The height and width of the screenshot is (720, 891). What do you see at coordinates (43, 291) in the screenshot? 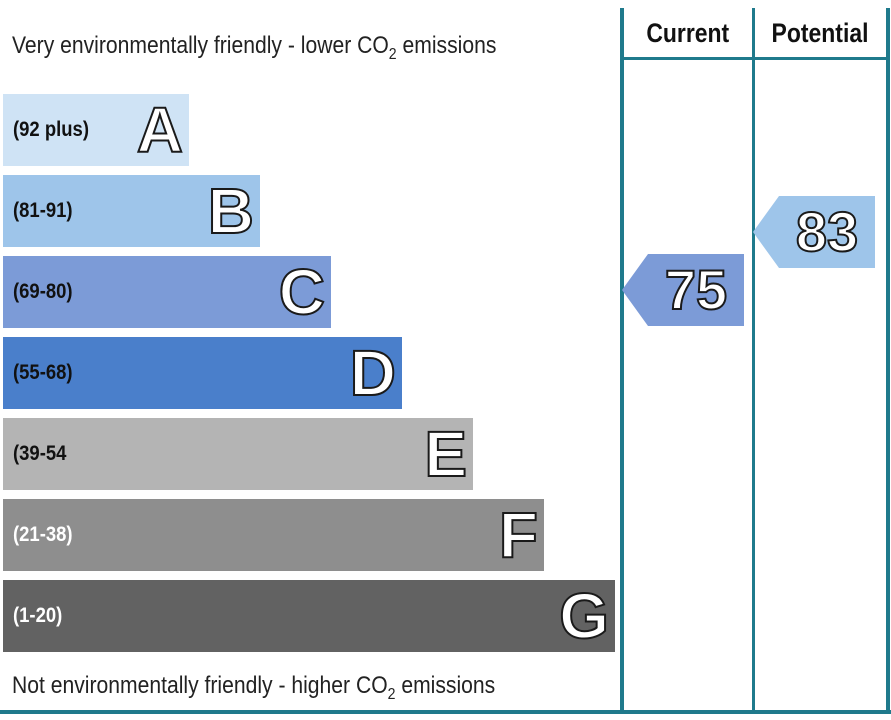
I see `band-range-label: (69-80)` at bounding box center [43, 291].